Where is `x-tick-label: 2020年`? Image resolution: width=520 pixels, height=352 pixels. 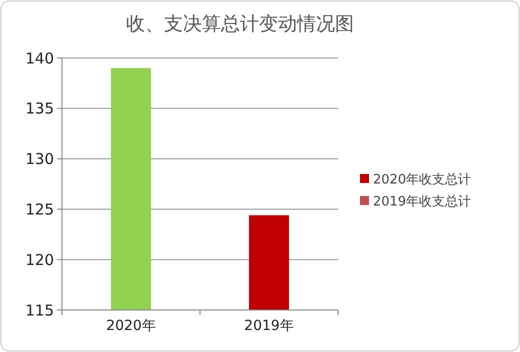 x-tick-label: 2020年 is located at coordinates (131, 326).